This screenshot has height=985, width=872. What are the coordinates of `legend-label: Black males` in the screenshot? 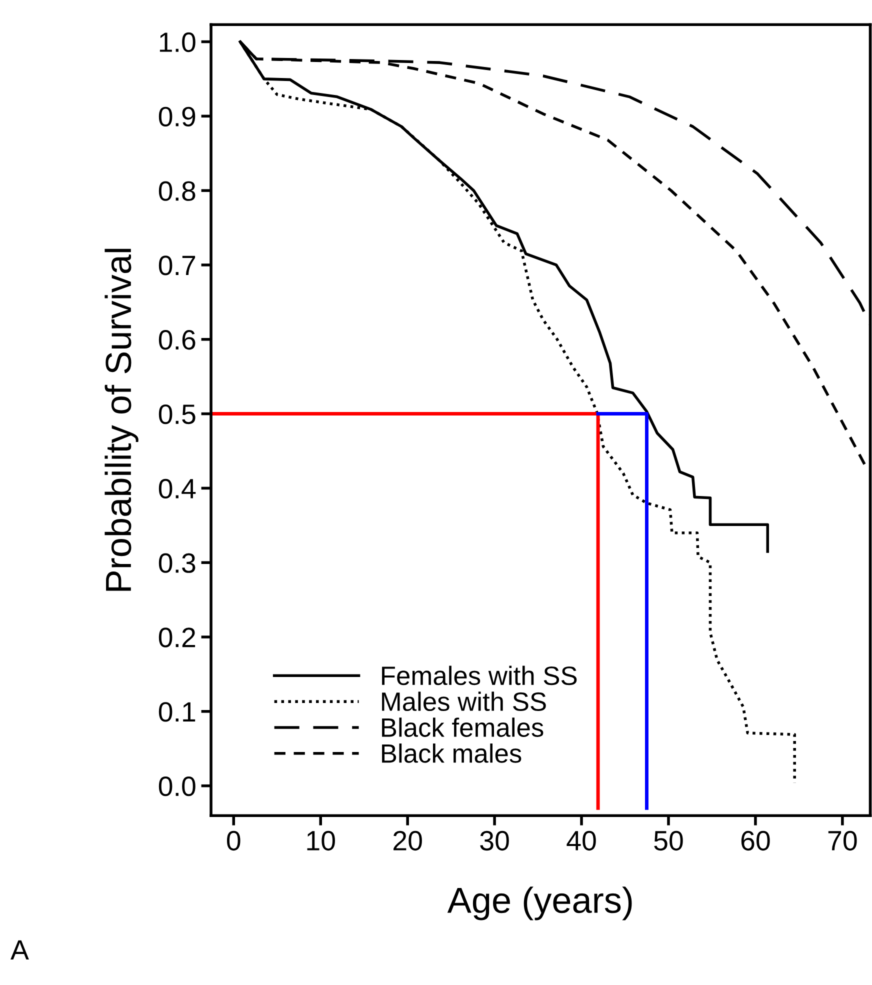 It's located at (452, 753).